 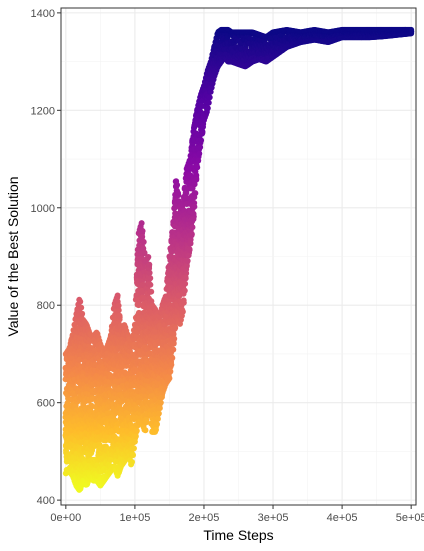 What do you see at coordinates (238, 535) in the screenshot?
I see `x-axis-title: Time Steps` at bounding box center [238, 535].